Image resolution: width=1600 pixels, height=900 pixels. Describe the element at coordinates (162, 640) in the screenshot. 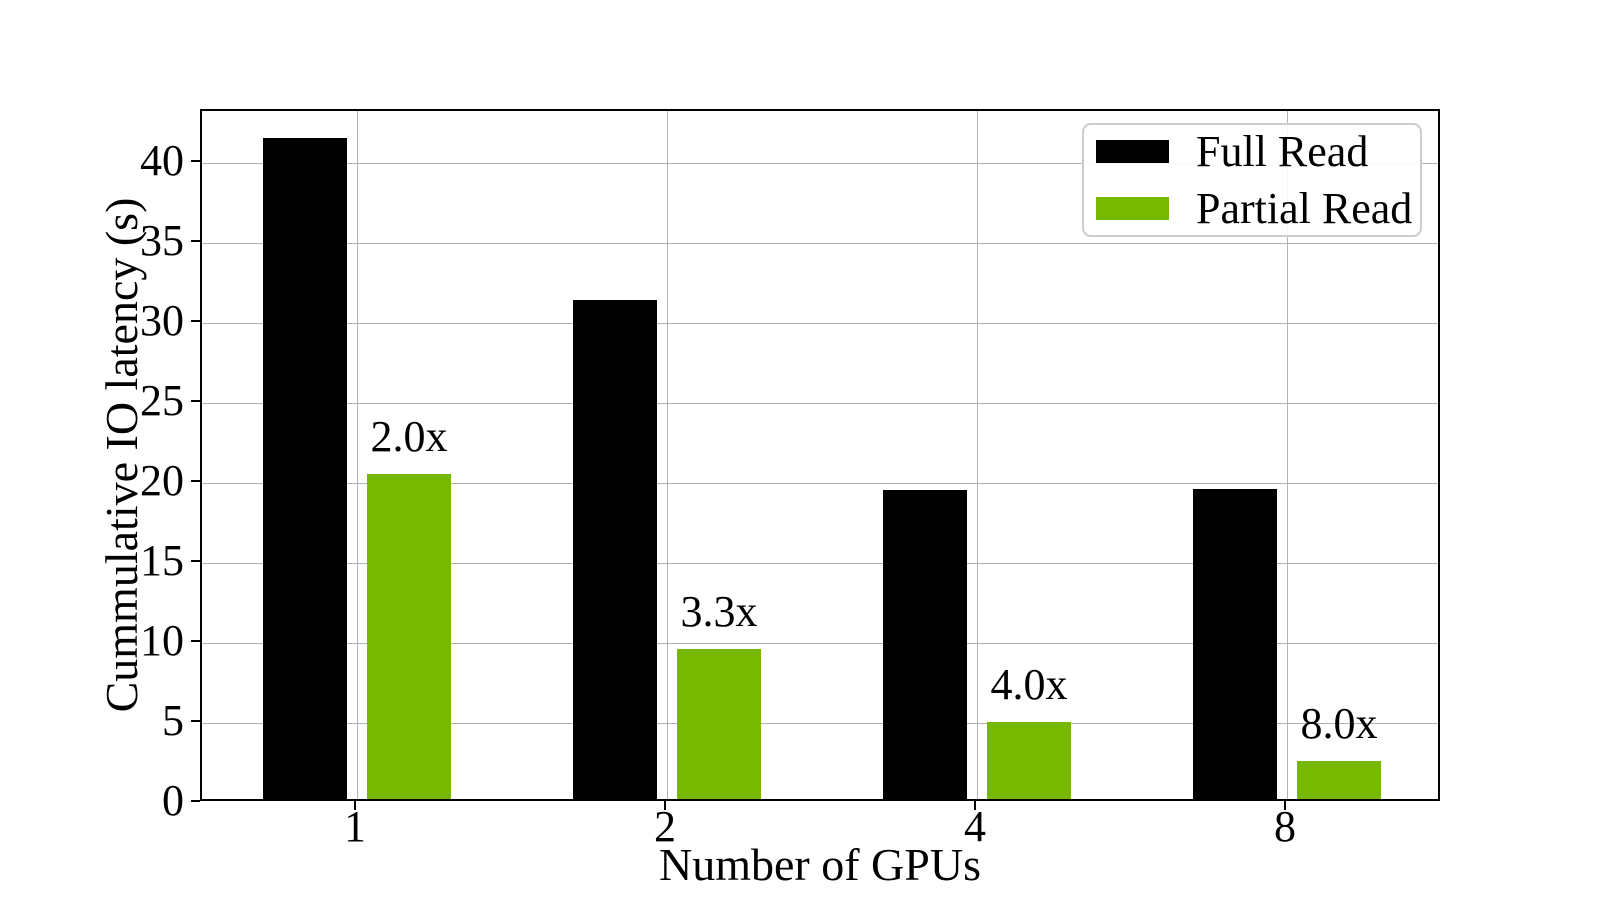

I see `y-tick-label-10: 10` at that location.